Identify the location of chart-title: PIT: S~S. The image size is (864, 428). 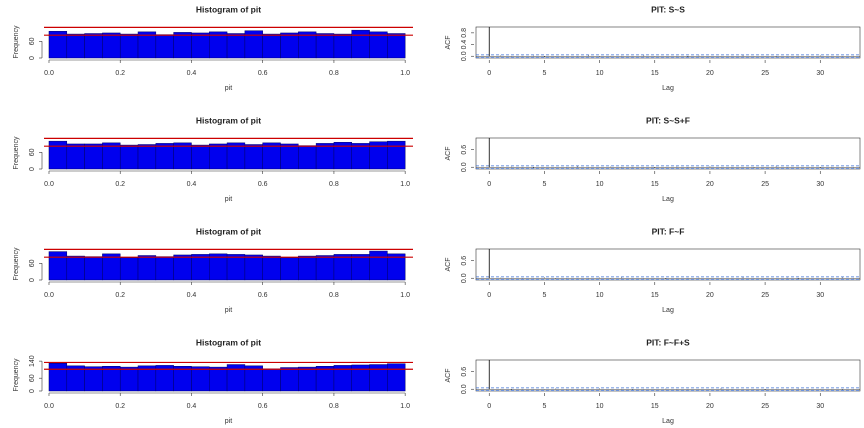
(668, 9).